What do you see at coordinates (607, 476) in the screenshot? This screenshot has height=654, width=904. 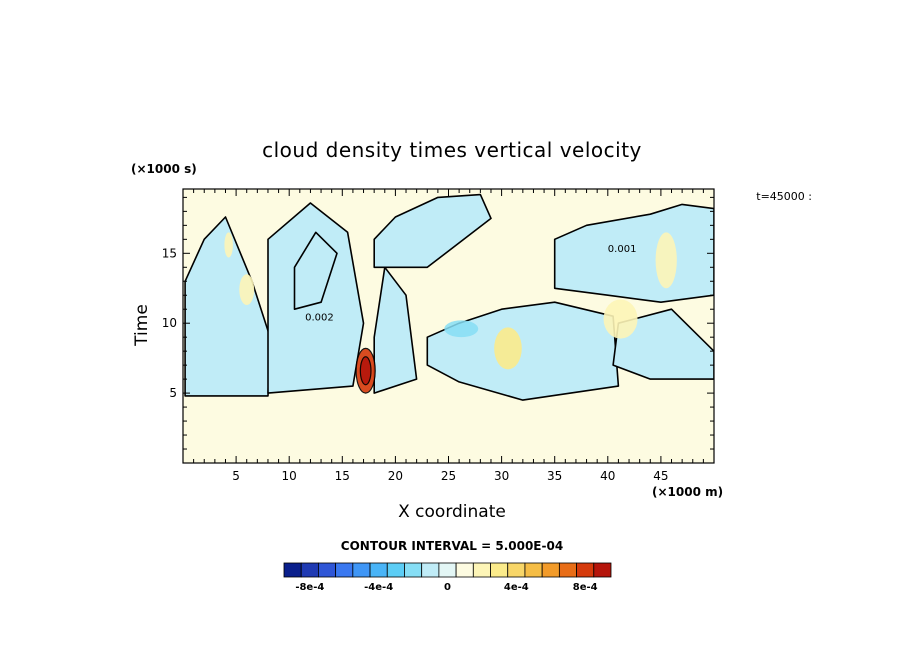 I see `x-tick-label: 40` at bounding box center [607, 476].